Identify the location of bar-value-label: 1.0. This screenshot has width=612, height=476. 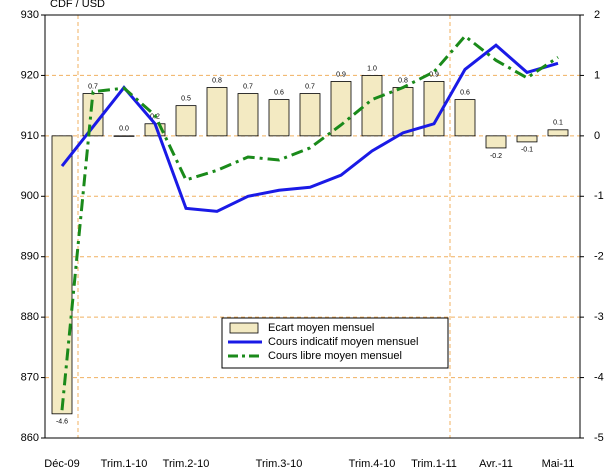
(372, 68).